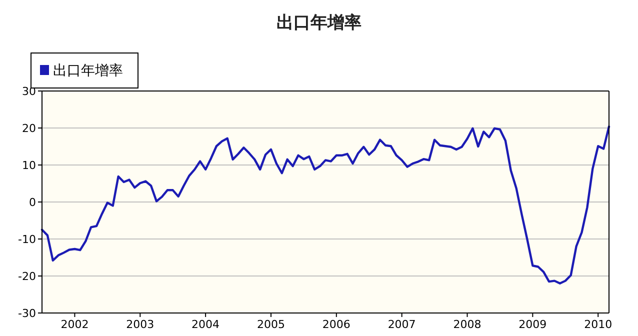 Image resolution: width=638 pixels, height=336 pixels. Describe the element at coordinates (27, 313) in the screenshot. I see `y-tick-label: -30` at that location.